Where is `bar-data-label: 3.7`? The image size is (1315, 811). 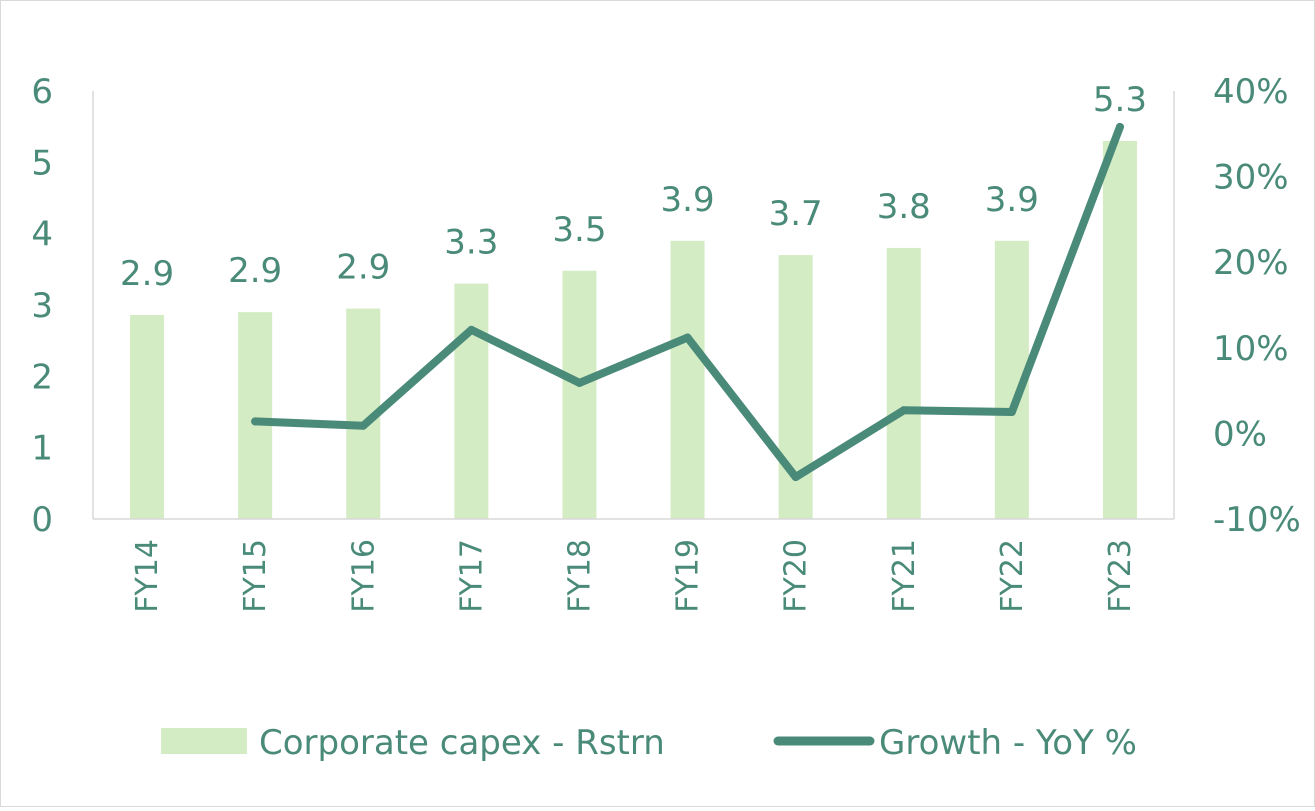 bar-data-label: 3.7 is located at coordinates (796, 214).